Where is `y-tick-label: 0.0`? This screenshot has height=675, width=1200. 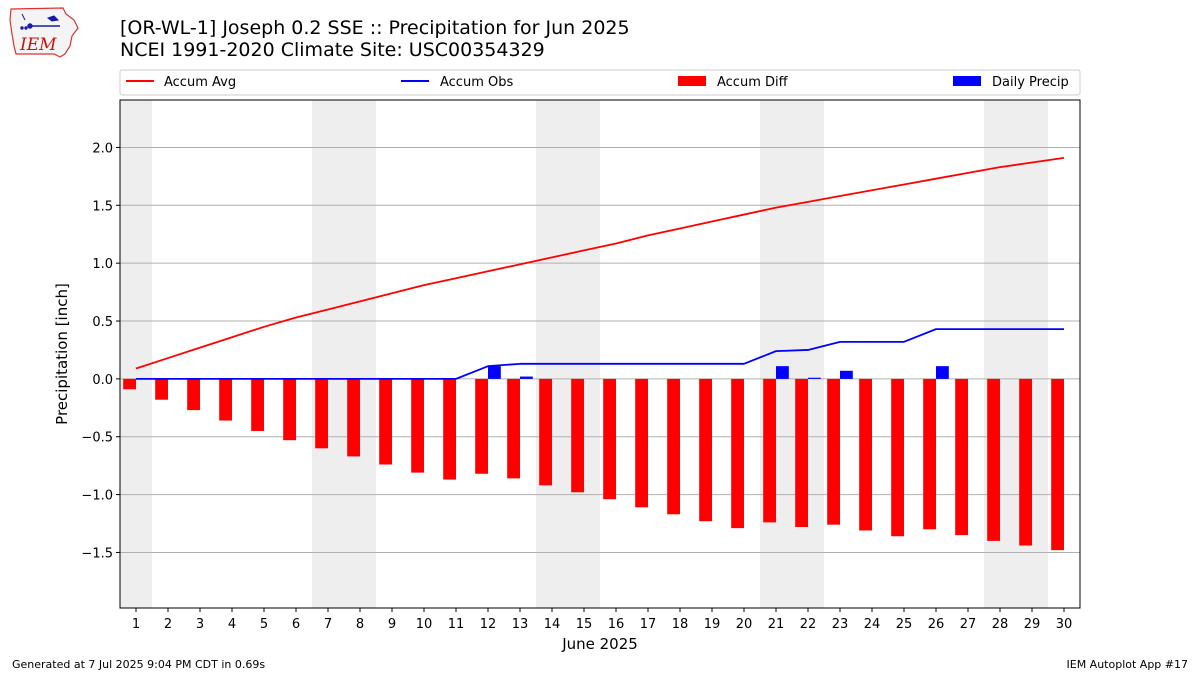
y-tick-label: 0.0 is located at coordinates (102, 380).